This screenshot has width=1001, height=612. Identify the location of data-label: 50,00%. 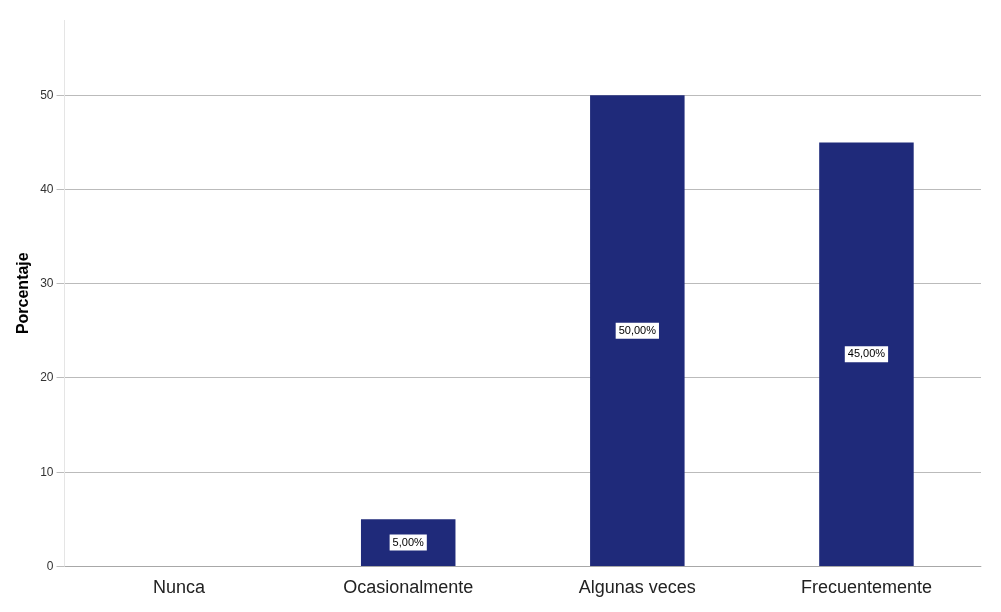
(637, 329).